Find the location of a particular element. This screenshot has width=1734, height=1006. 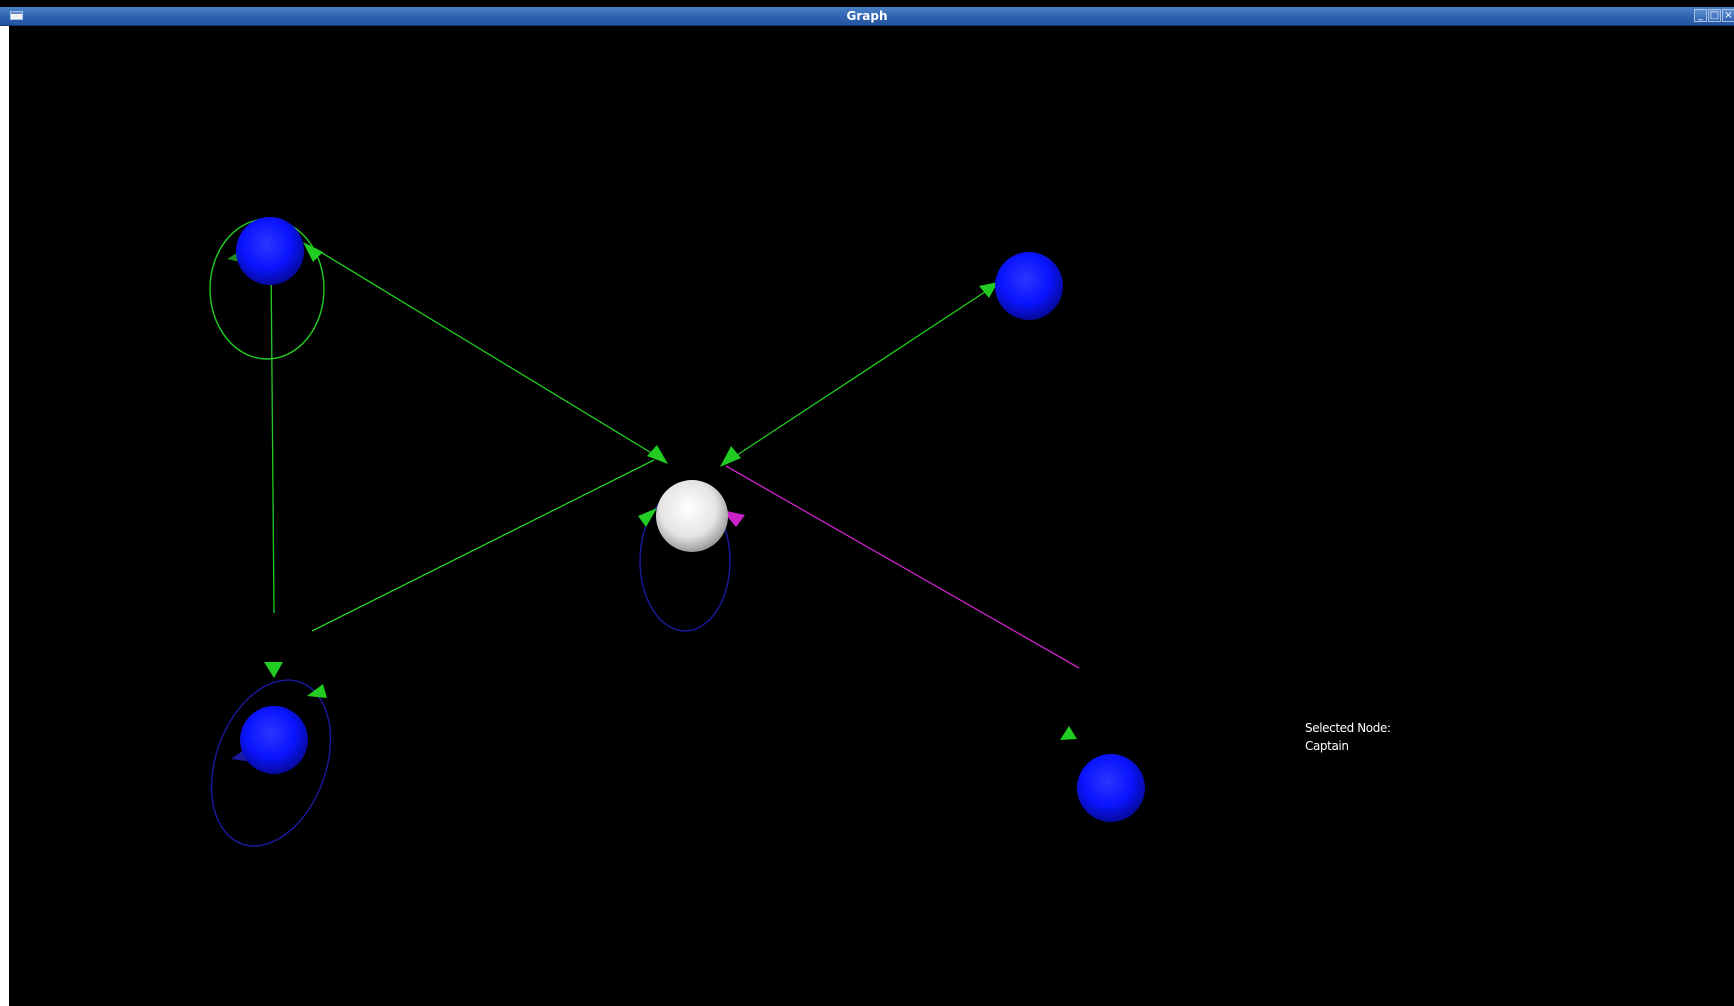

window-menu-icon is located at coordinates (16, 15).